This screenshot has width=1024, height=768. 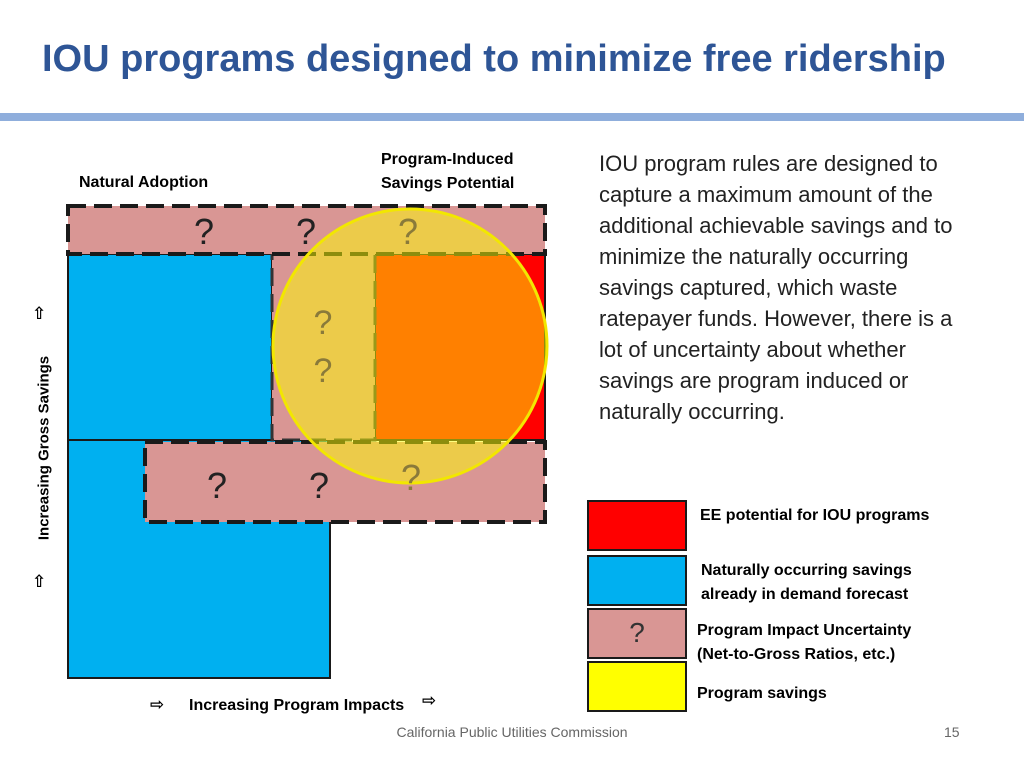 I want to click on title-divider, so click(x=512, y=117).